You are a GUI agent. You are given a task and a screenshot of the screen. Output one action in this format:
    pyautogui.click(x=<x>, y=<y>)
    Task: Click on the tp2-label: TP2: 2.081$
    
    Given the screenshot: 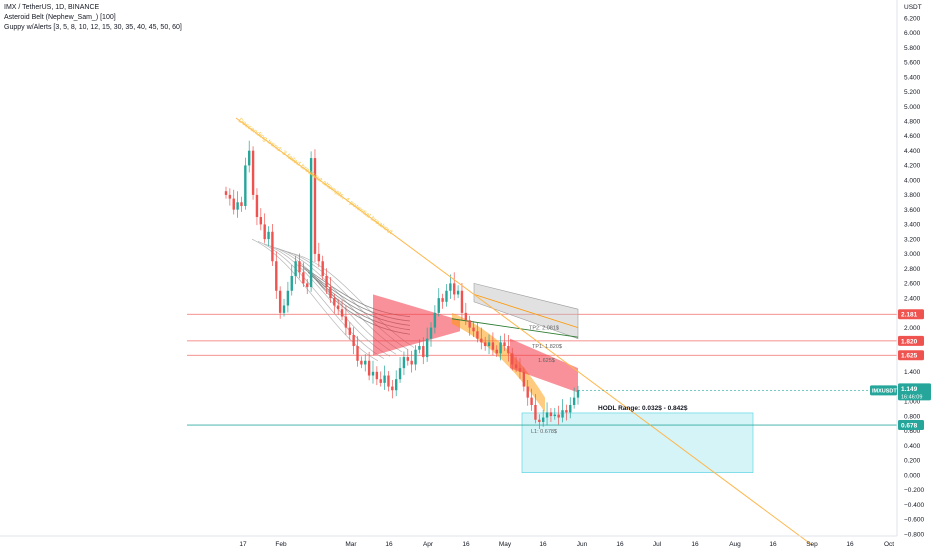 What is the action you would take?
    pyautogui.click(x=544, y=329)
    